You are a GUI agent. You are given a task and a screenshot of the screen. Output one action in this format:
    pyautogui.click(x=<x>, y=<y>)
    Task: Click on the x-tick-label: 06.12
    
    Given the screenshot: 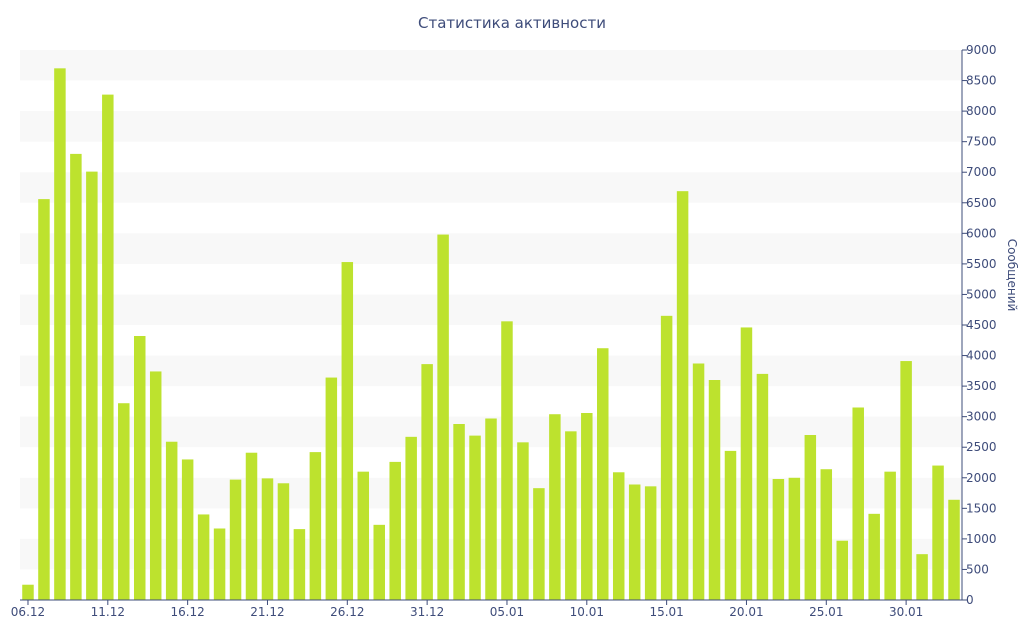 What is the action you would take?
    pyautogui.click(x=28, y=612)
    